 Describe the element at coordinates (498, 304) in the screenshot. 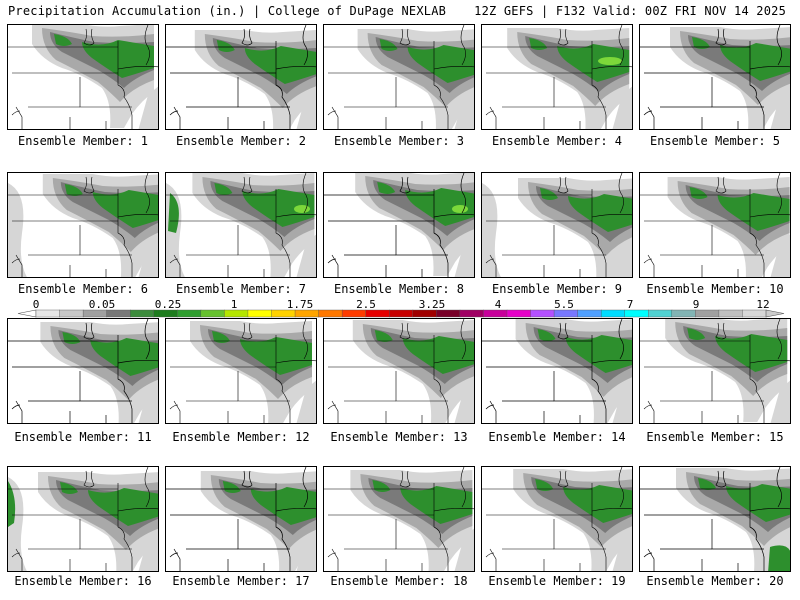

I see `colorbar-tick-label: 4` at that location.